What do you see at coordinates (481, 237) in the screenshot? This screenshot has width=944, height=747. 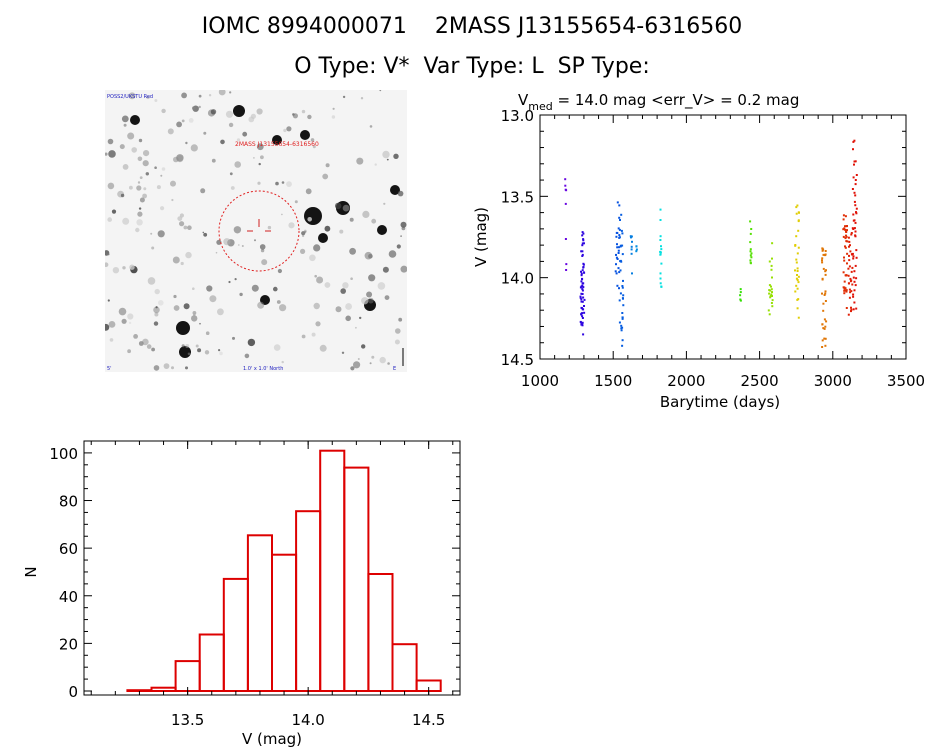 I see `lightcurve-ylabel: V (mag)` at bounding box center [481, 237].